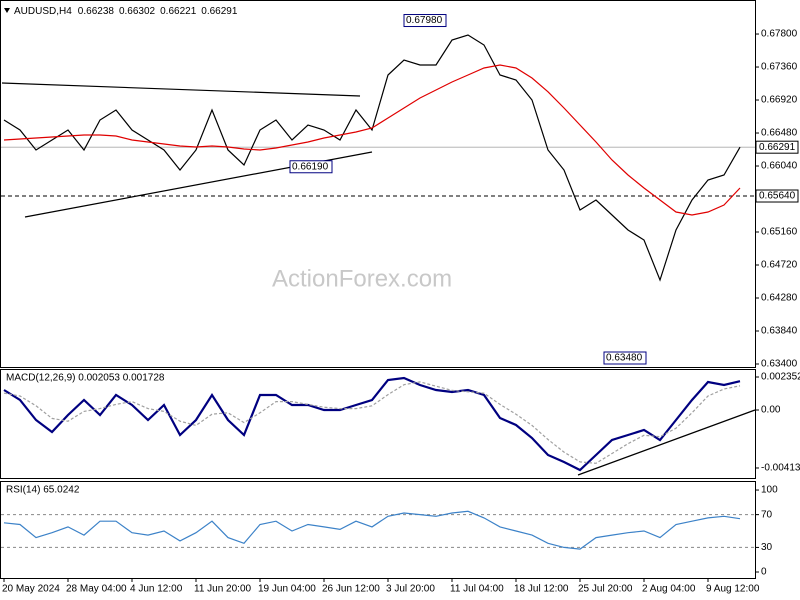  I want to click on y-tick-label: 0.65160, so click(779, 232).